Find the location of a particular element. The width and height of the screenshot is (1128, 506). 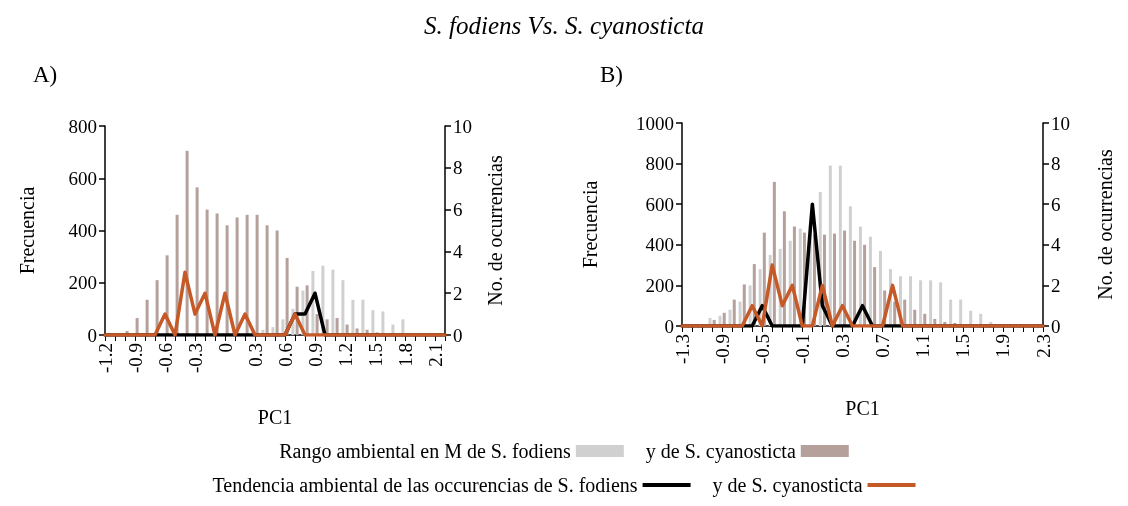

y2-tick-label: 0 is located at coordinates (1056, 326).